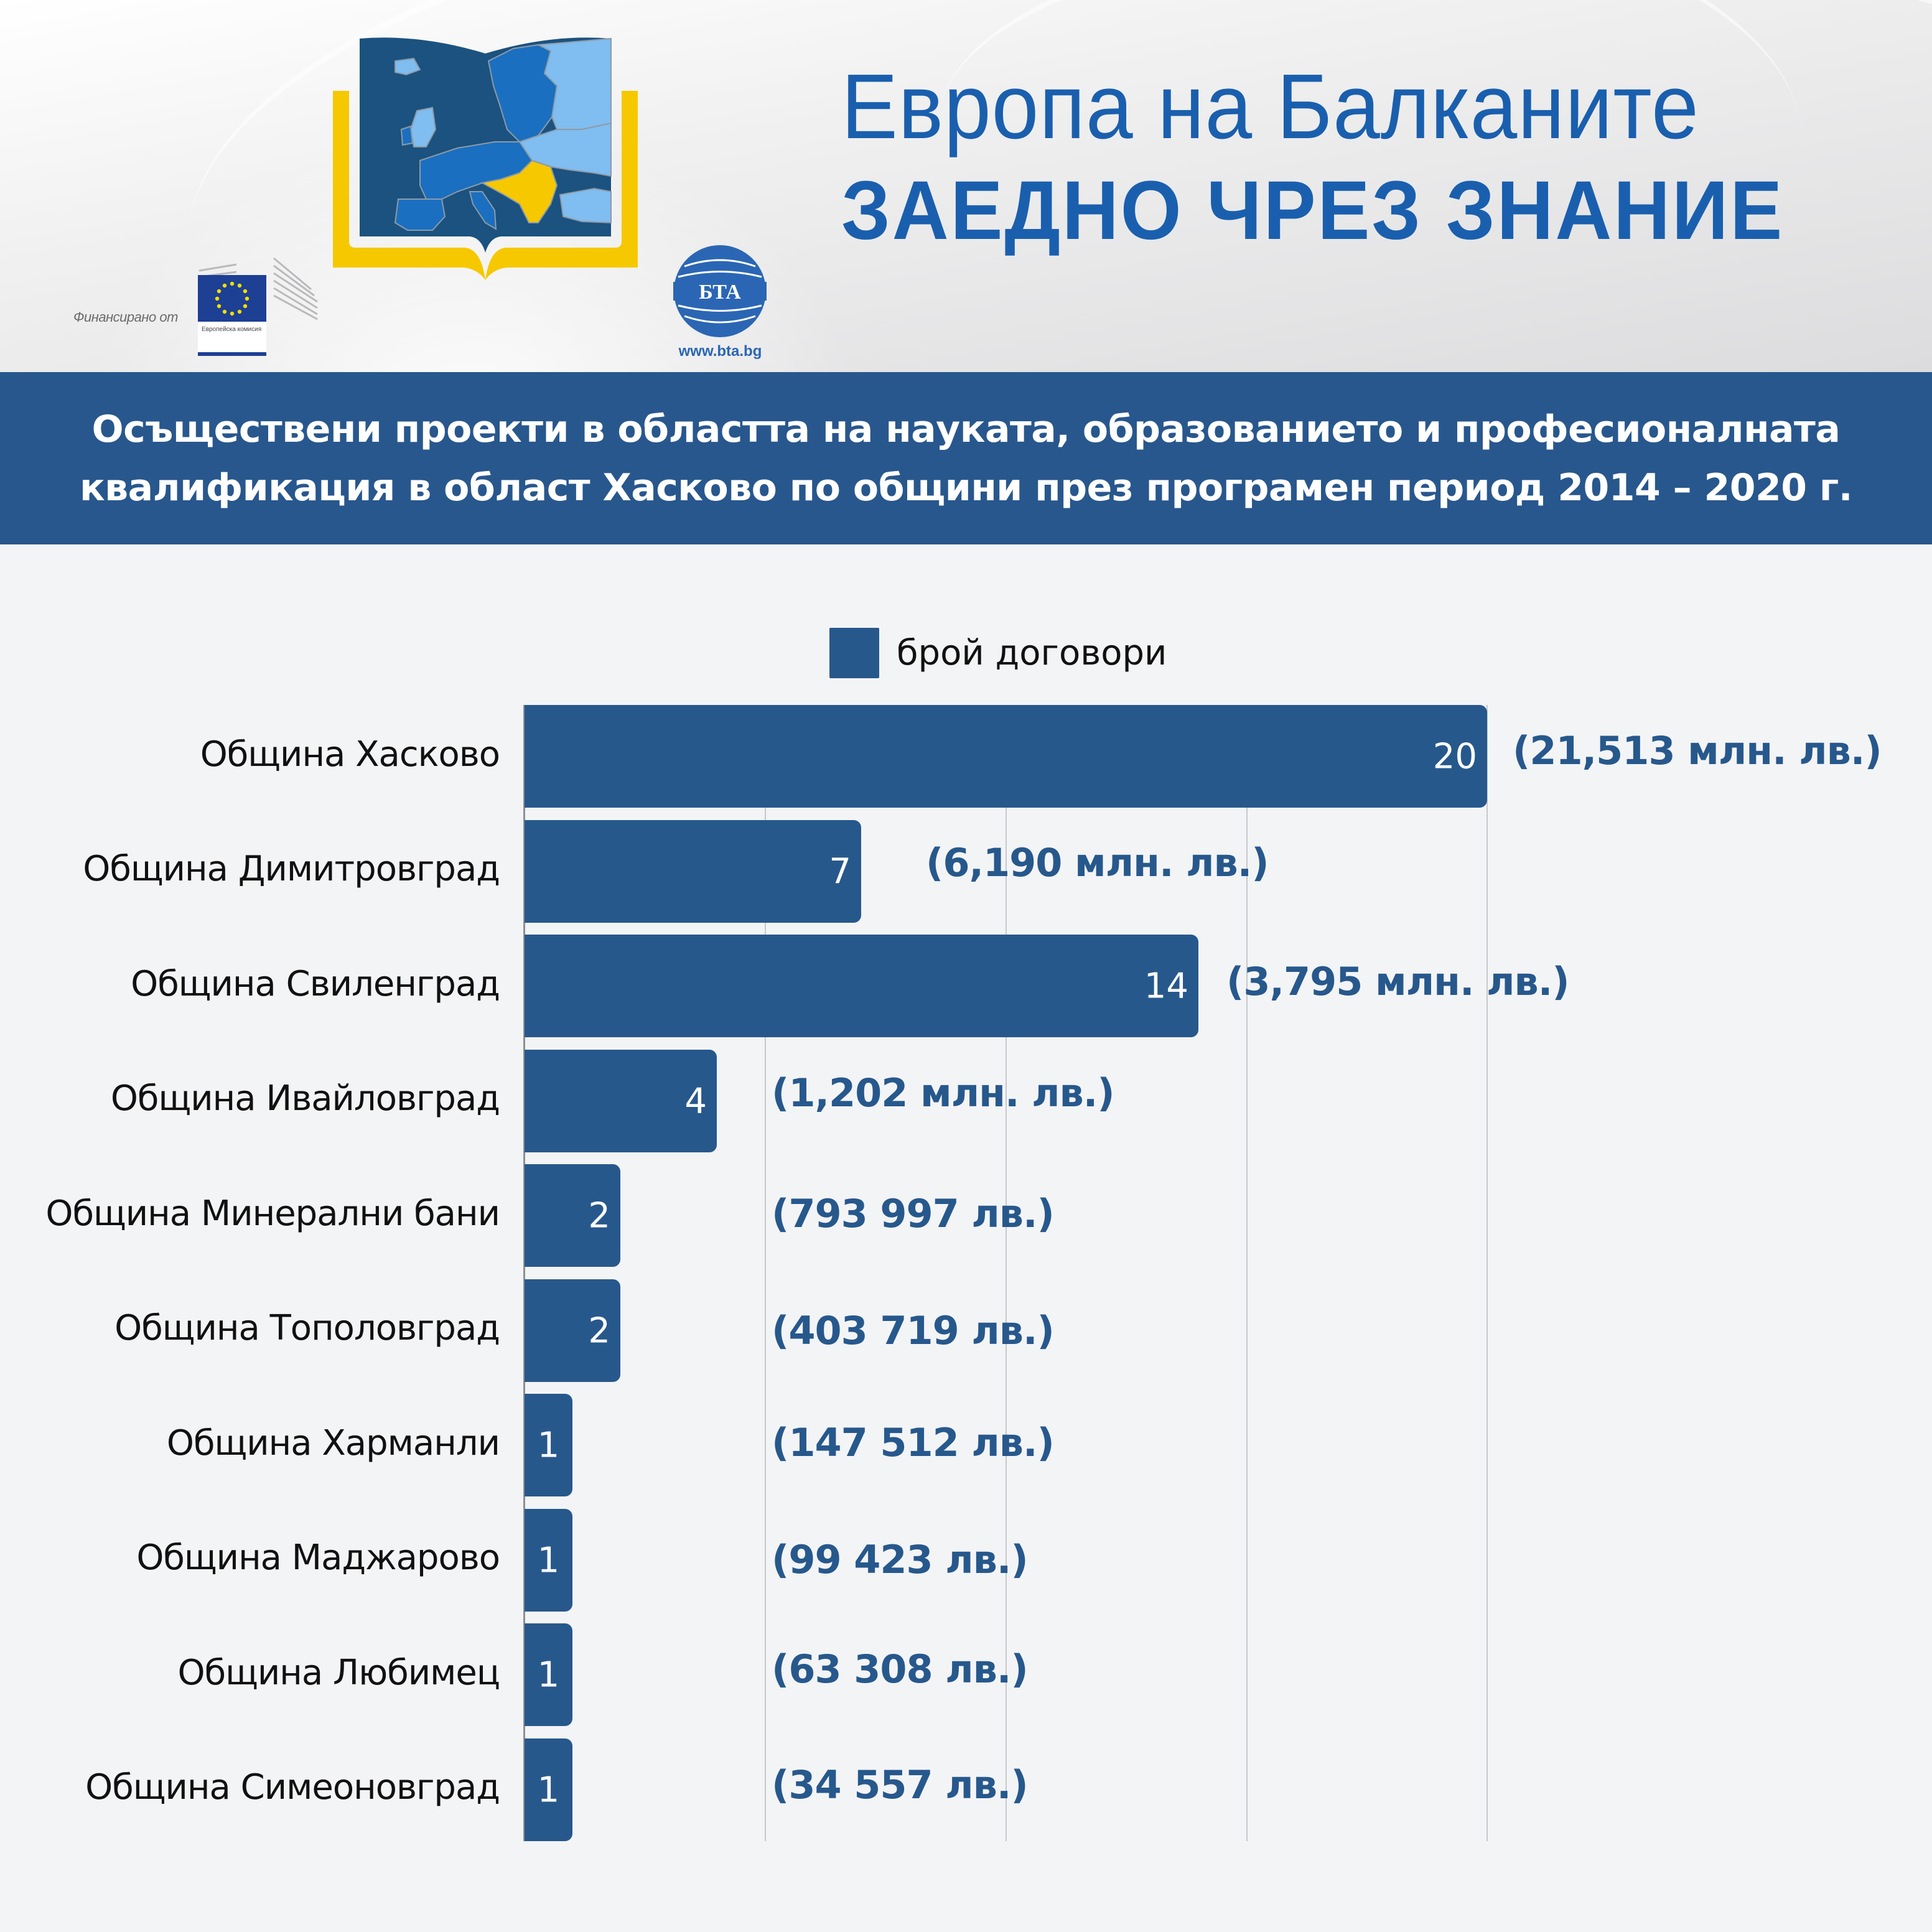  Describe the element at coordinates (1032, 653) in the screenshot. I see `legend-label: брой договори` at that location.